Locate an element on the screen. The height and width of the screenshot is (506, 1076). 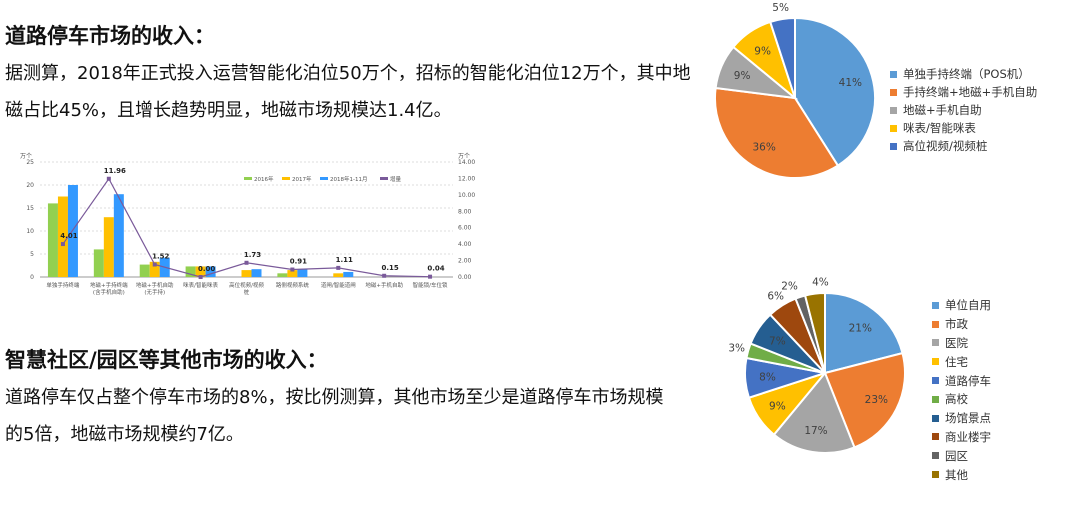
legend-item: 咪表/智能咪表 is located at coordinates (963, 128).